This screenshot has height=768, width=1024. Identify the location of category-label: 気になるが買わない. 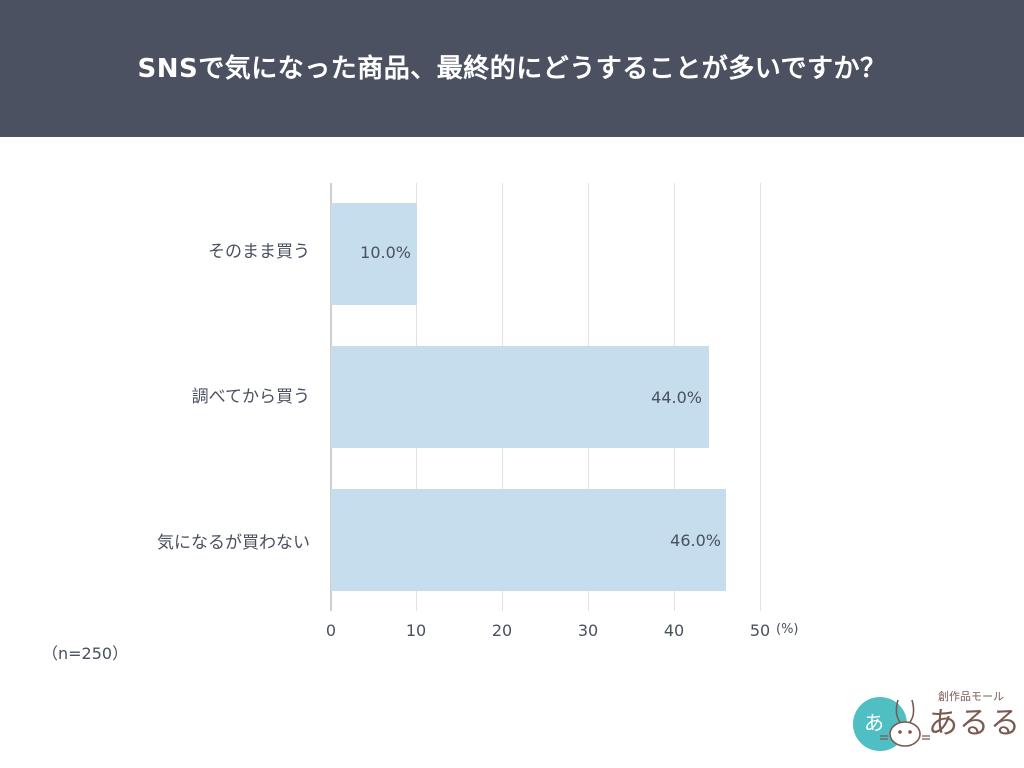
(233, 543).